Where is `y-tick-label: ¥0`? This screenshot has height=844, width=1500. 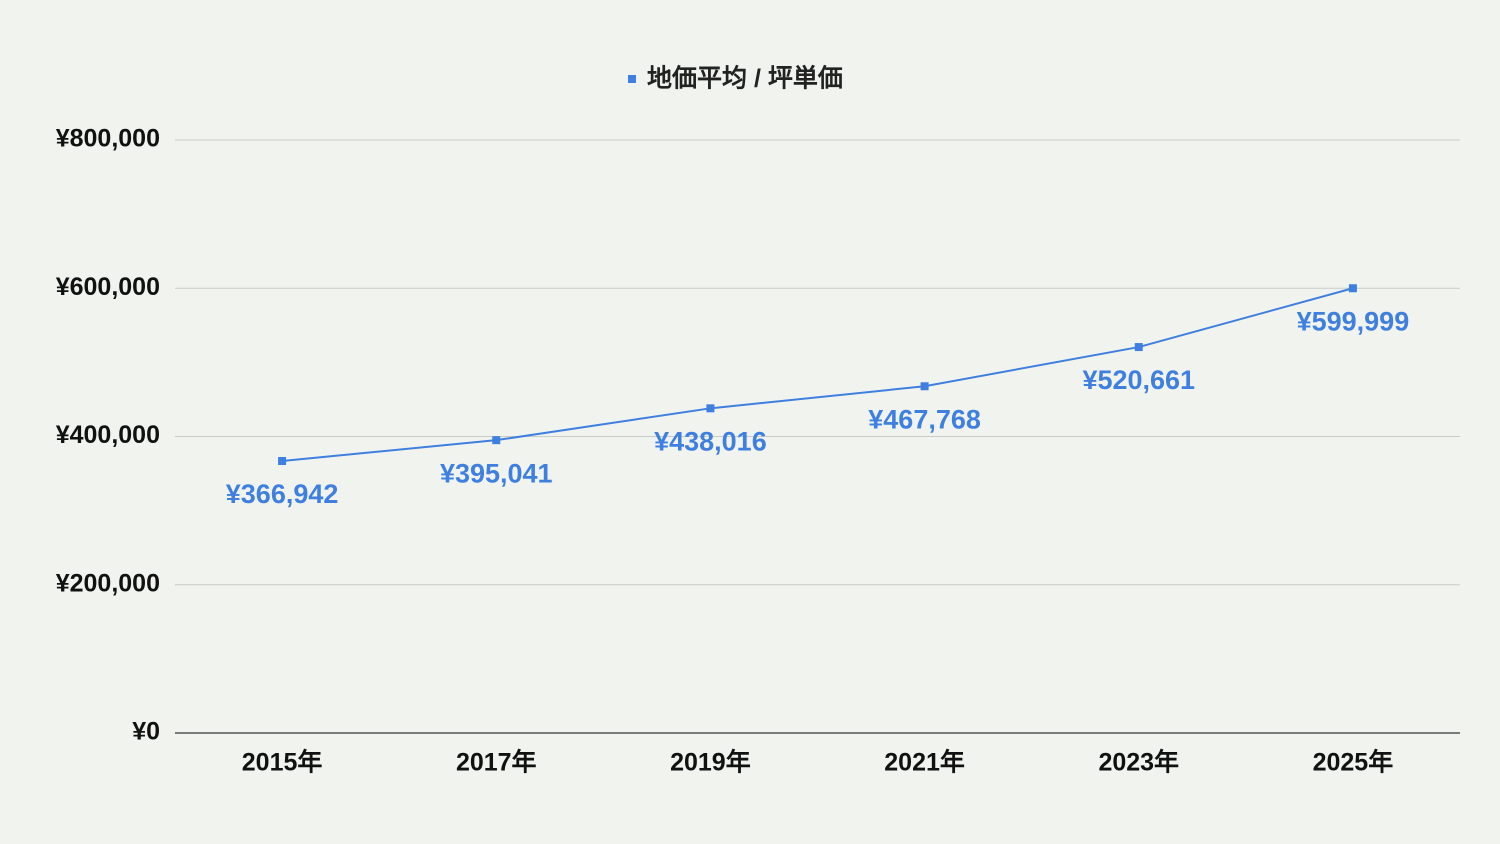 y-tick-label: ¥0 is located at coordinates (146, 732).